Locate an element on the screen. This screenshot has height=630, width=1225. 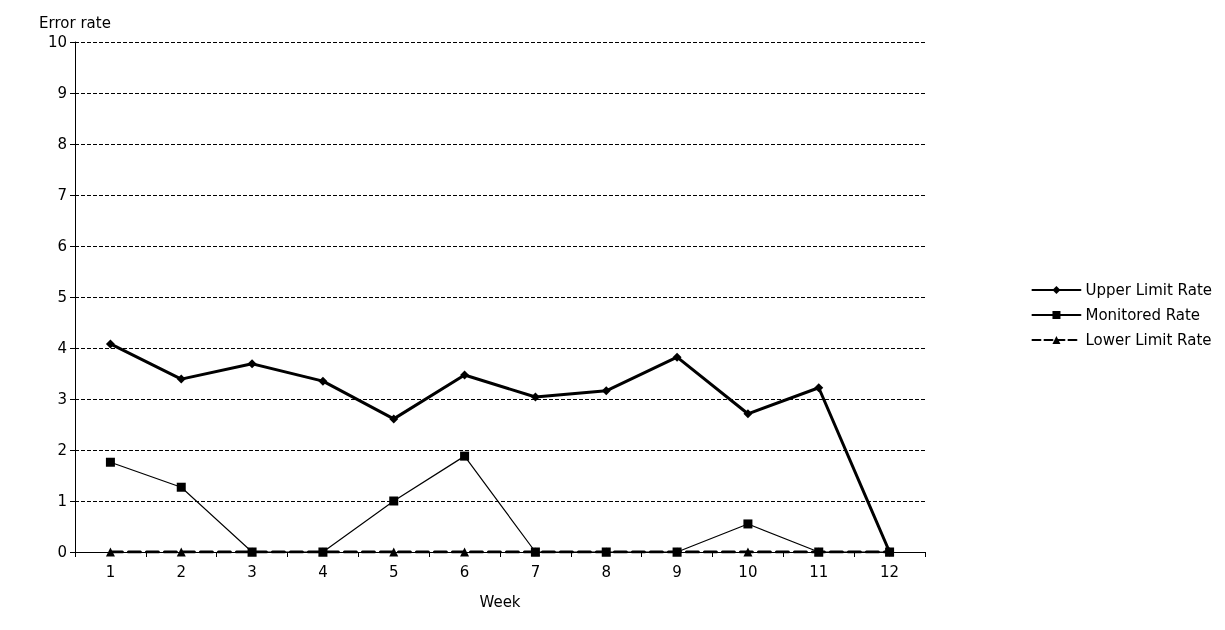
x-tick-label: 10 is located at coordinates (748, 571).